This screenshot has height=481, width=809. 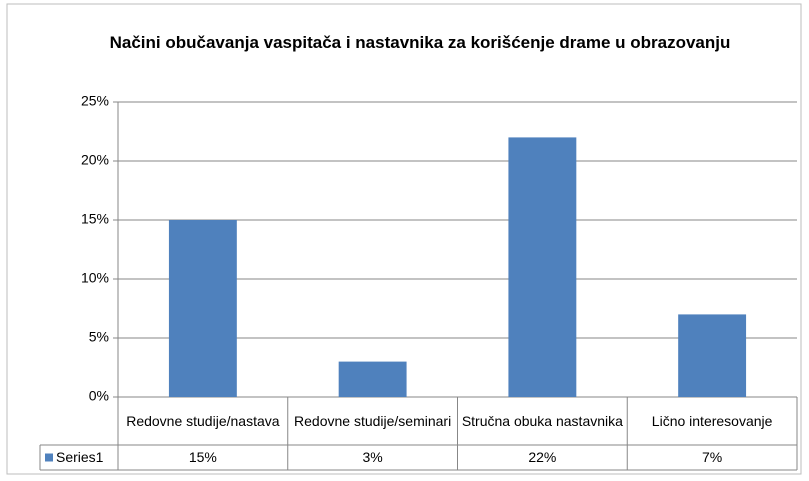 What do you see at coordinates (99, 396) in the screenshot?
I see `y-tick-label: 0%` at bounding box center [99, 396].